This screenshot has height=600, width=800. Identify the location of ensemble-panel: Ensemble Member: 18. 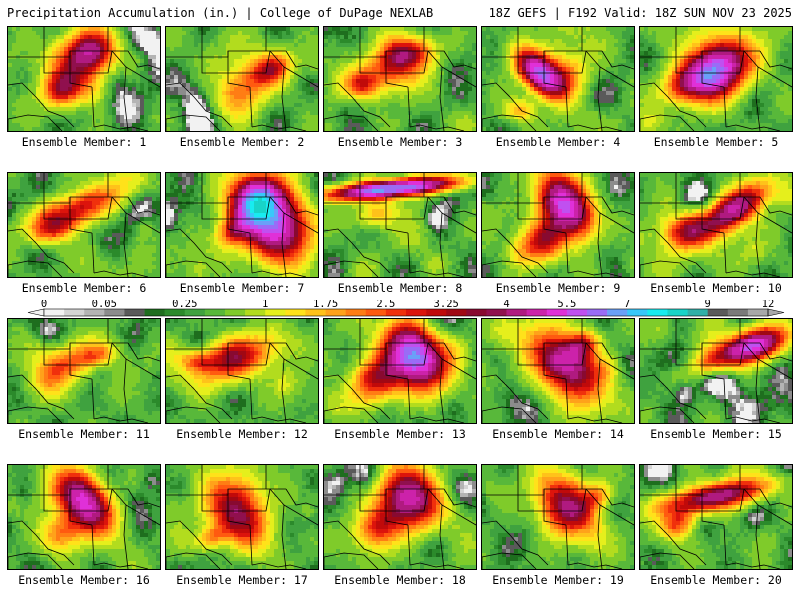
(400, 527).